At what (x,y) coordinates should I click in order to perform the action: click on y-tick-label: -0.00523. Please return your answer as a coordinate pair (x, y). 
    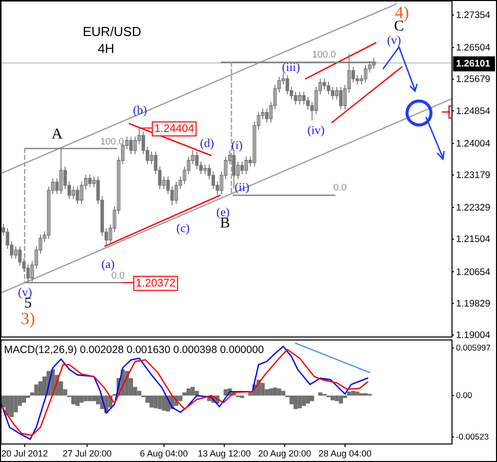
    Looking at the image, I should click on (473, 437).